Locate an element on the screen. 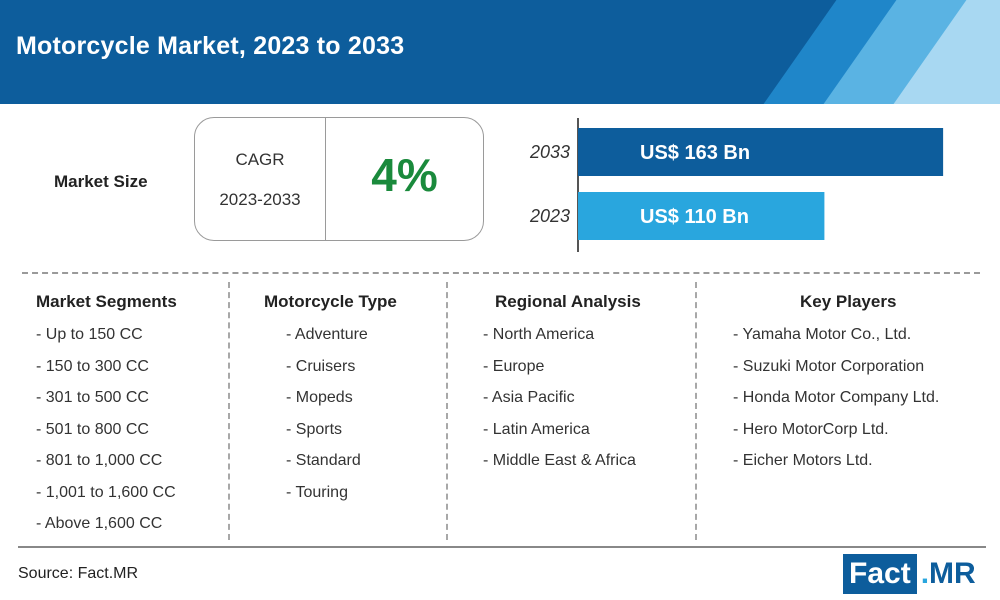  cagr-period: 2023-2033 is located at coordinates (260, 199).